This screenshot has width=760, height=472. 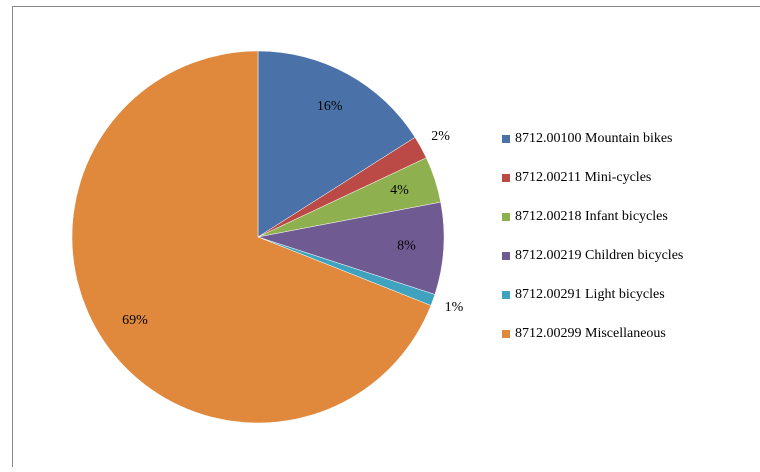 What do you see at coordinates (594, 138) in the screenshot?
I see `legend-label: 8712.00100 Mountain bikes` at bounding box center [594, 138].